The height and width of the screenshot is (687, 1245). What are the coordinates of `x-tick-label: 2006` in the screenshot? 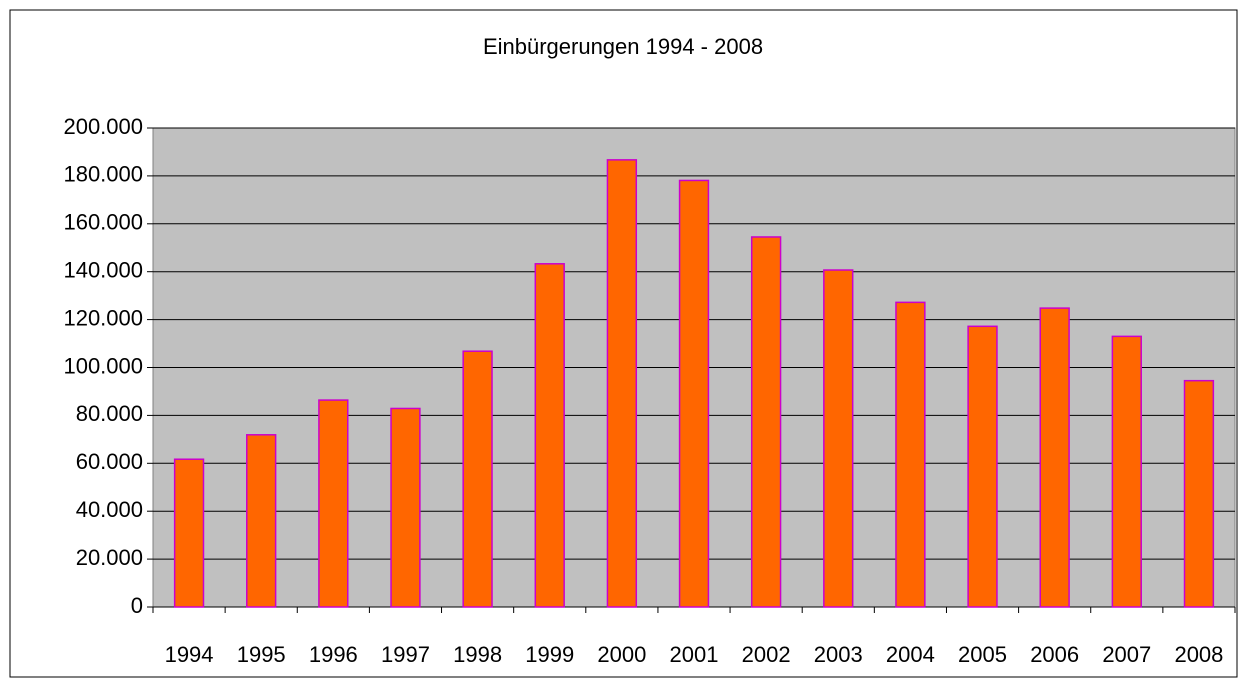 It's located at (1054, 654).